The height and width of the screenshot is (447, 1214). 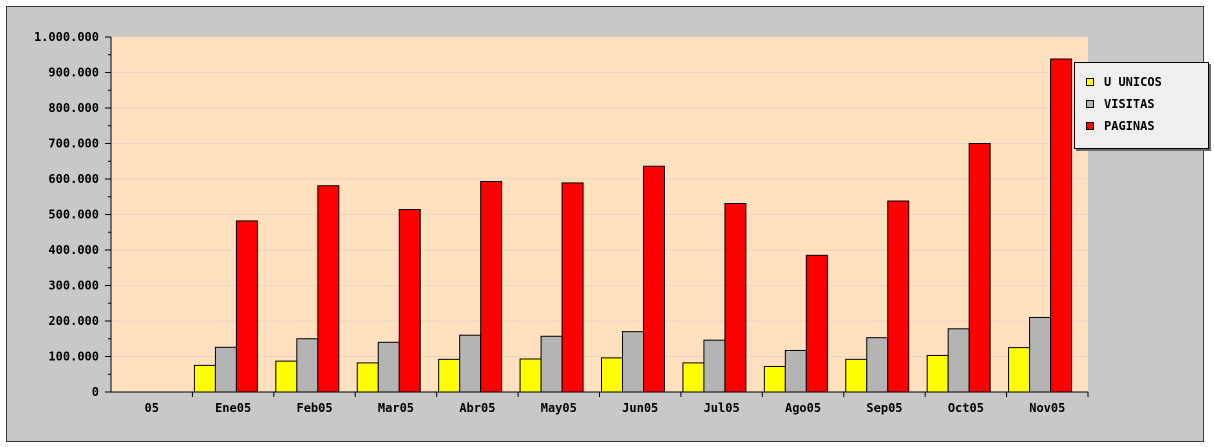 What do you see at coordinates (66, 37) in the screenshot?
I see `y-tick-label: 1.000.000` at bounding box center [66, 37].